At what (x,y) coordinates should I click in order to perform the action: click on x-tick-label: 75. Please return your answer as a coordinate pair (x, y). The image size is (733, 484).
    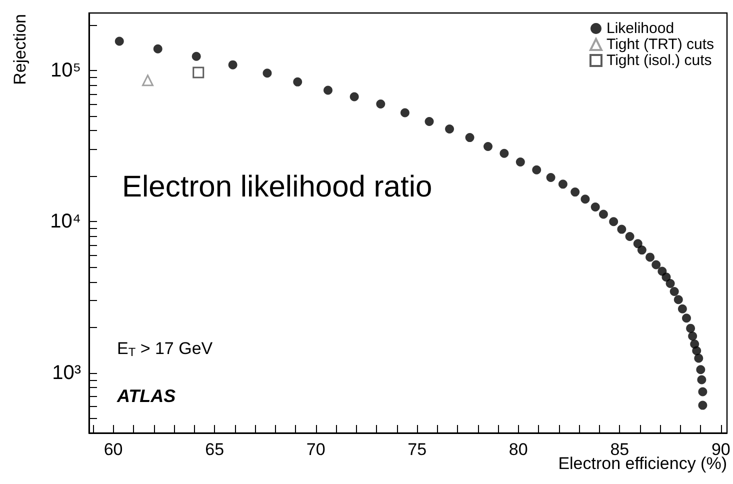
    Looking at the image, I should click on (417, 449).